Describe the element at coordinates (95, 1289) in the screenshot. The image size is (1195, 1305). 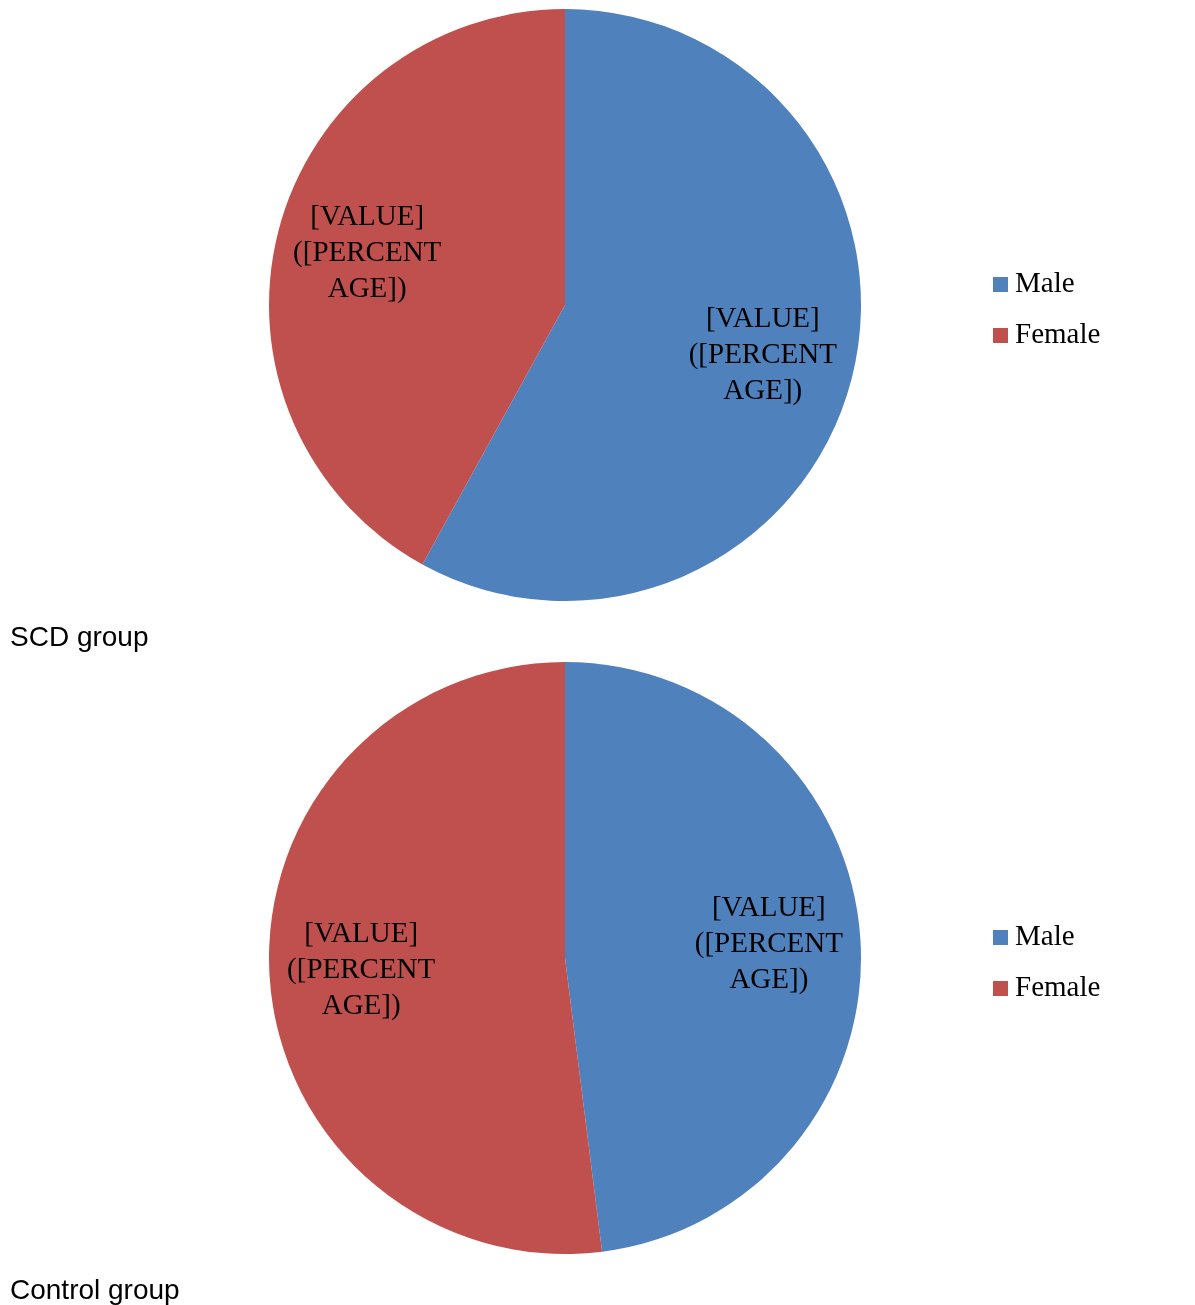
I see `text: Control group` at that location.